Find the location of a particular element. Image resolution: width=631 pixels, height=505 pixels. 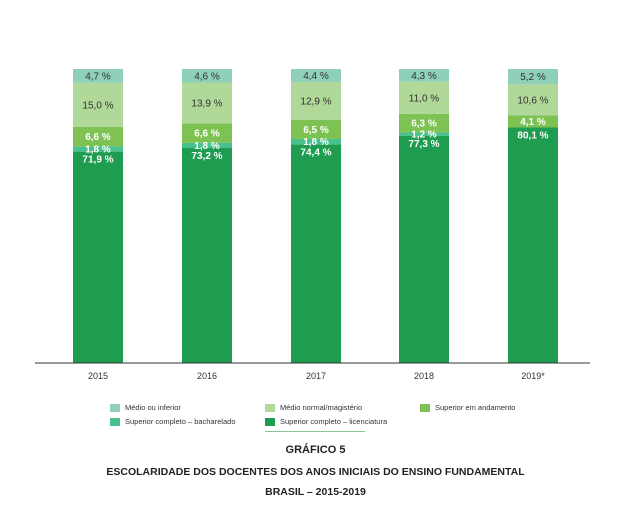

legend-item-superior-completo-licenciatura: Superior completo – licenciatura is located at coordinates (326, 421).